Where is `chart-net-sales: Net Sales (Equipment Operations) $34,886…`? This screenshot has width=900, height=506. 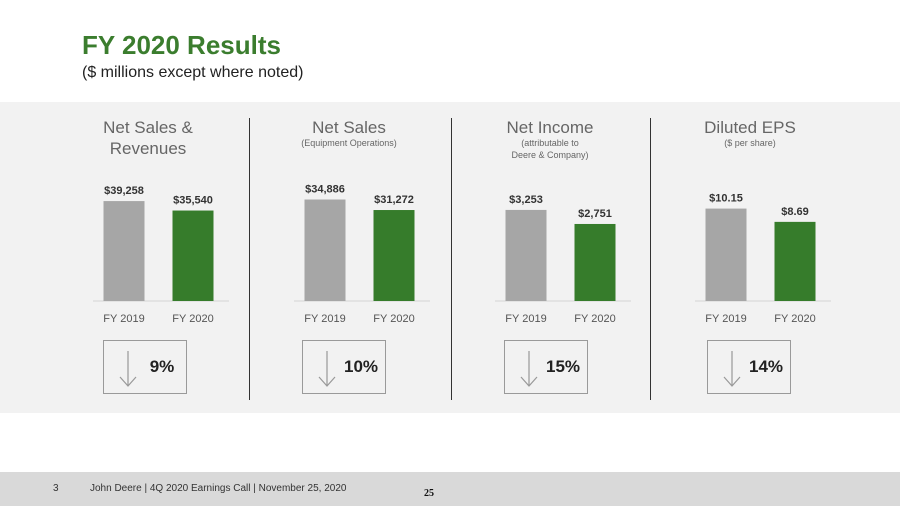
chart-net-sales: Net Sales (Equipment Operations) $34,886… is located at coordinates (349, 262).